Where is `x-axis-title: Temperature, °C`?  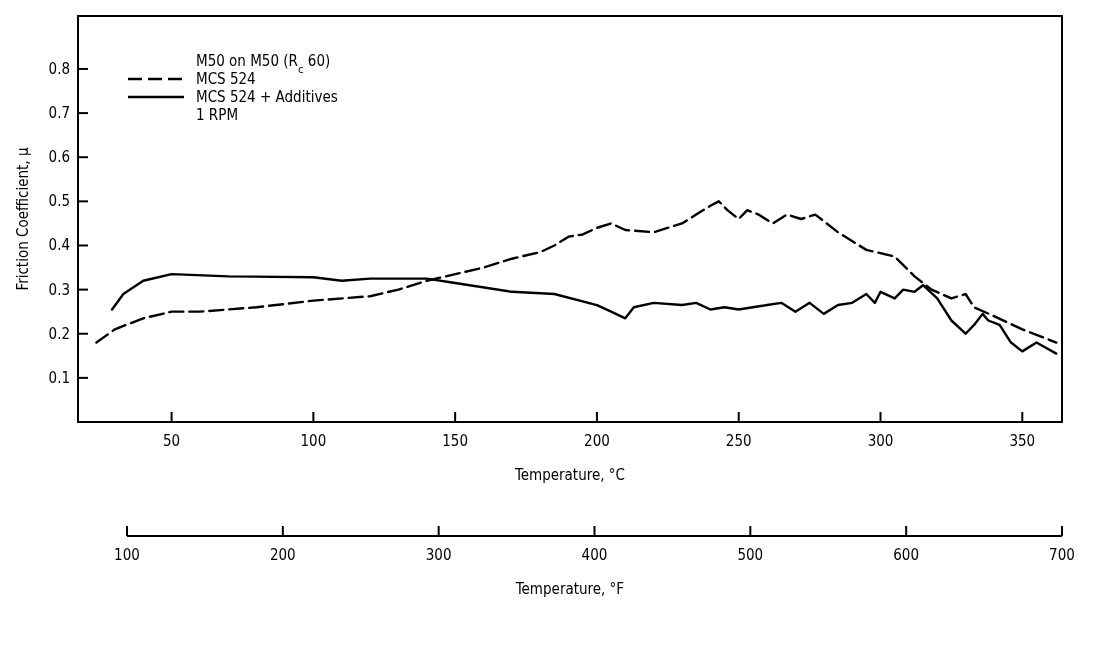
x-axis-title: Temperature, °C is located at coordinates (569, 475).